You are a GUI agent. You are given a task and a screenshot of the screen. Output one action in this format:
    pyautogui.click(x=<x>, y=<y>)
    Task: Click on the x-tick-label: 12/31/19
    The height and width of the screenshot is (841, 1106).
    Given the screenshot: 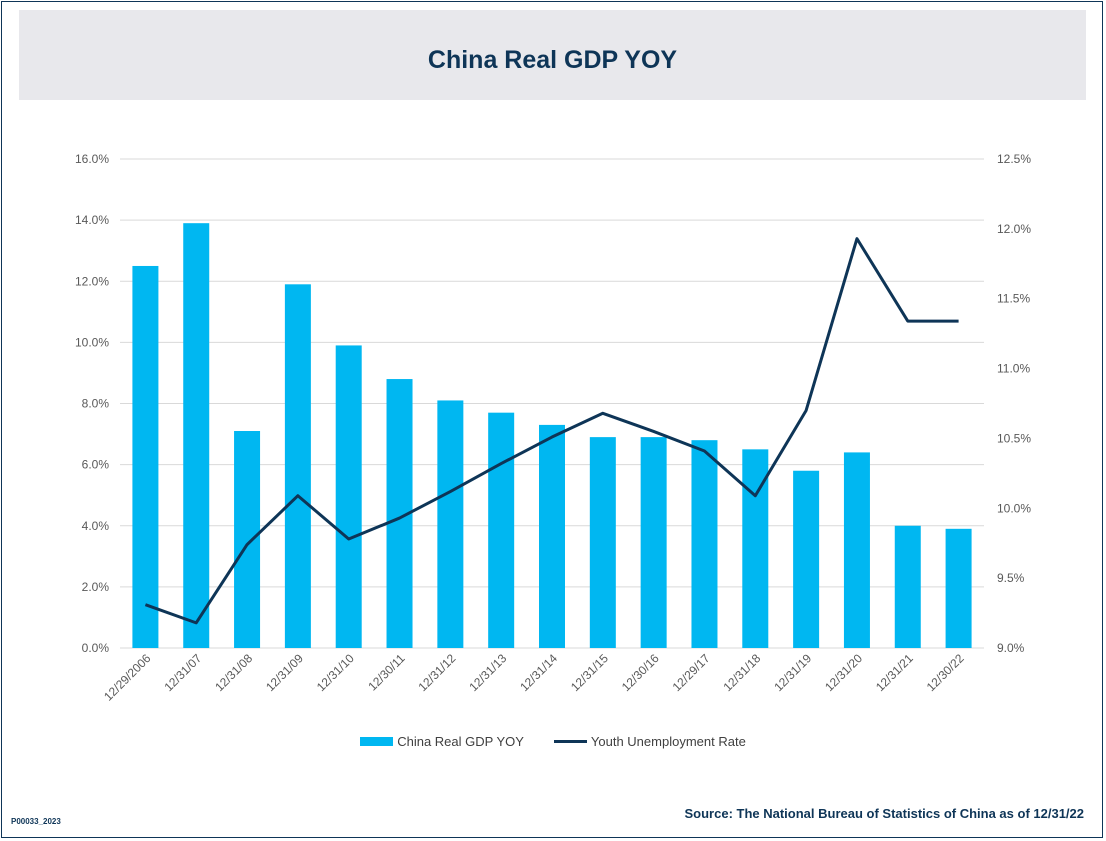 What is the action you would take?
    pyautogui.click(x=792, y=672)
    